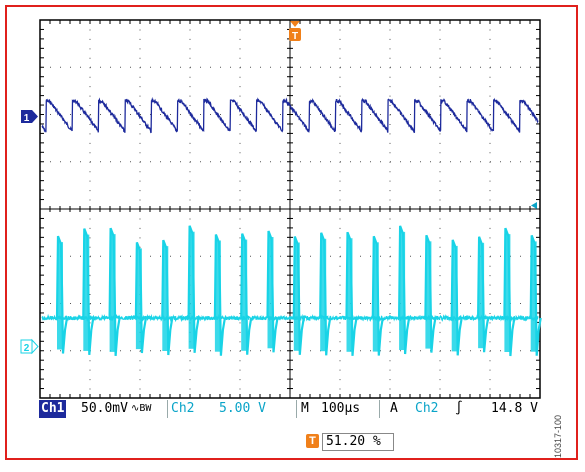 This screenshot has width=585, height=472. Describe the element at coordinates (514, 408) in the screenshot. I see `trigger-level: 14.8 V` at that location.